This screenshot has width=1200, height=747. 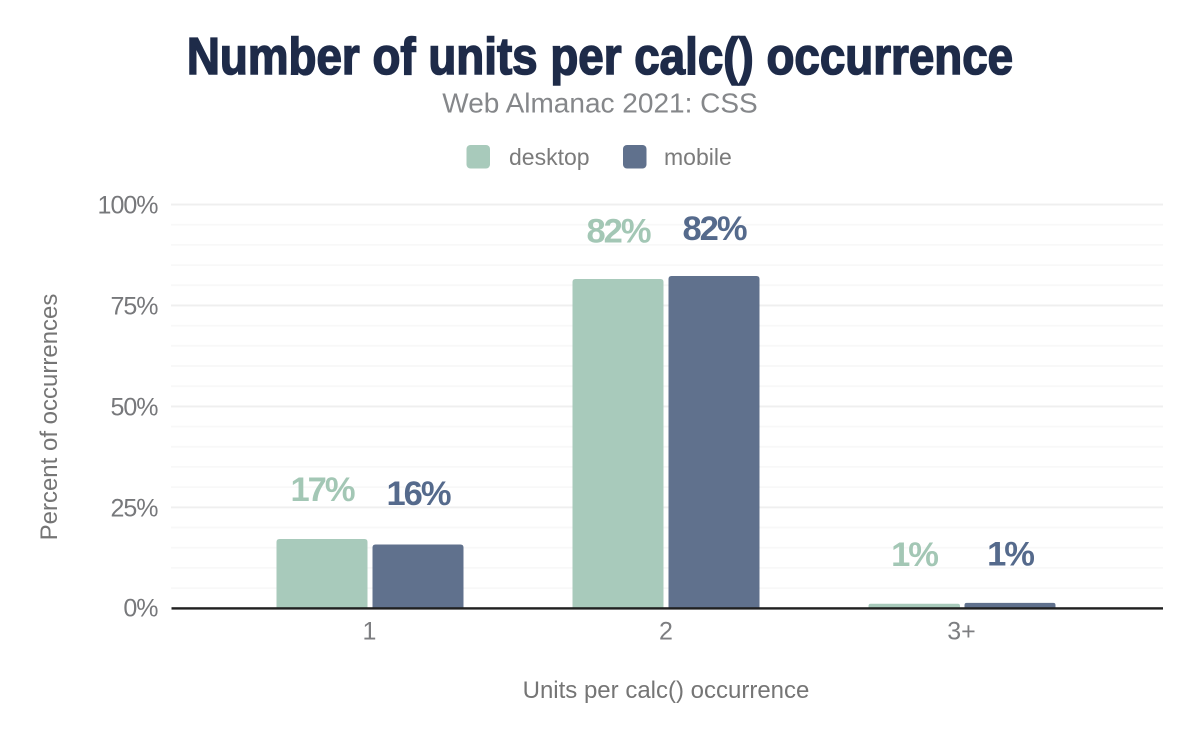 What do you see at coordinates (698, 157) in the screenshot?
I see `svg-text: mobile` at bounding box center [698, 157].